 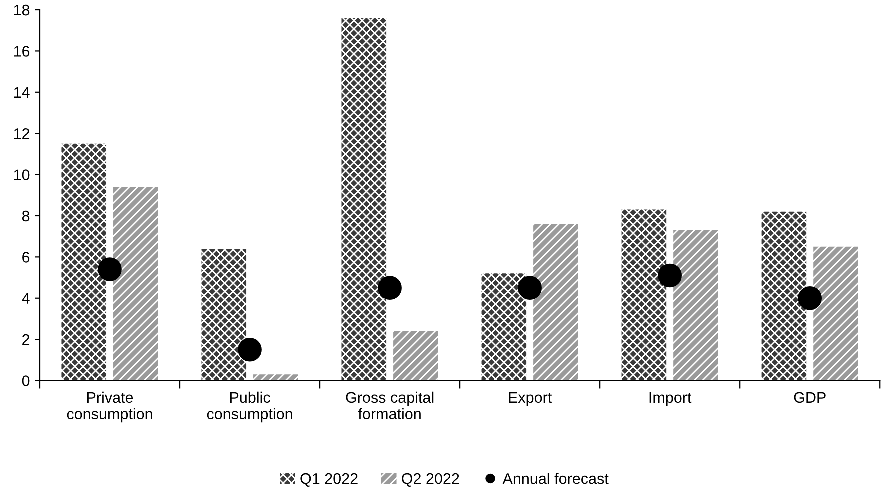 What do you see at coordinates (26, 298) in the screenshot?
I see `y-tick-label: 4` at bounding box center [26, 298].